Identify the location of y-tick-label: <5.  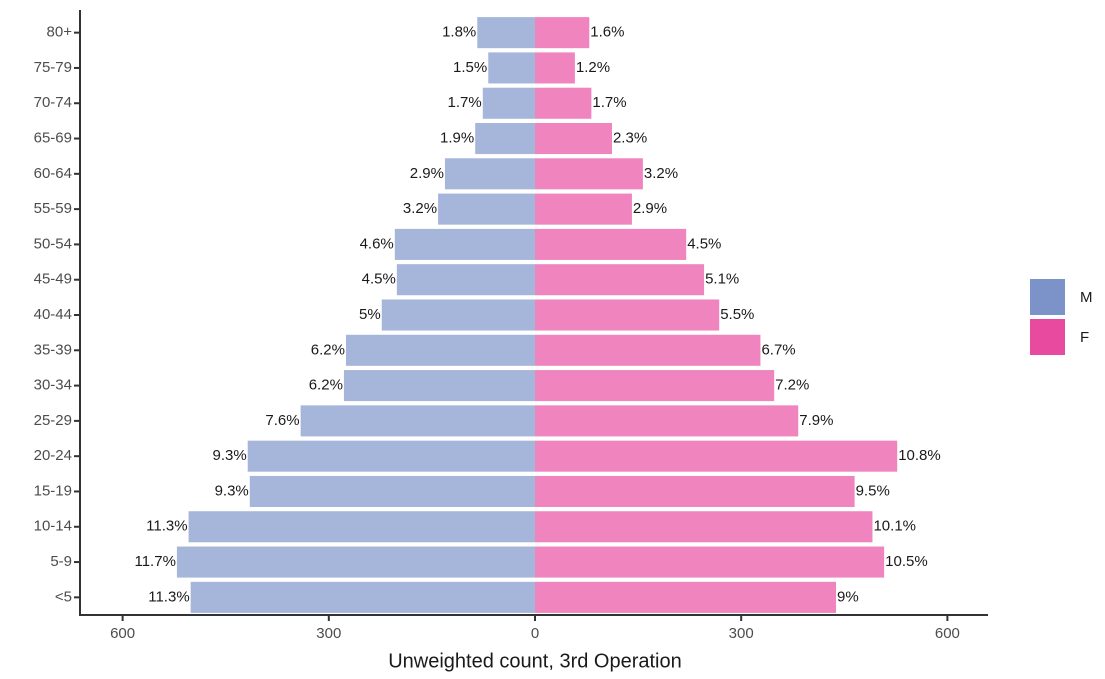
(63, 596).